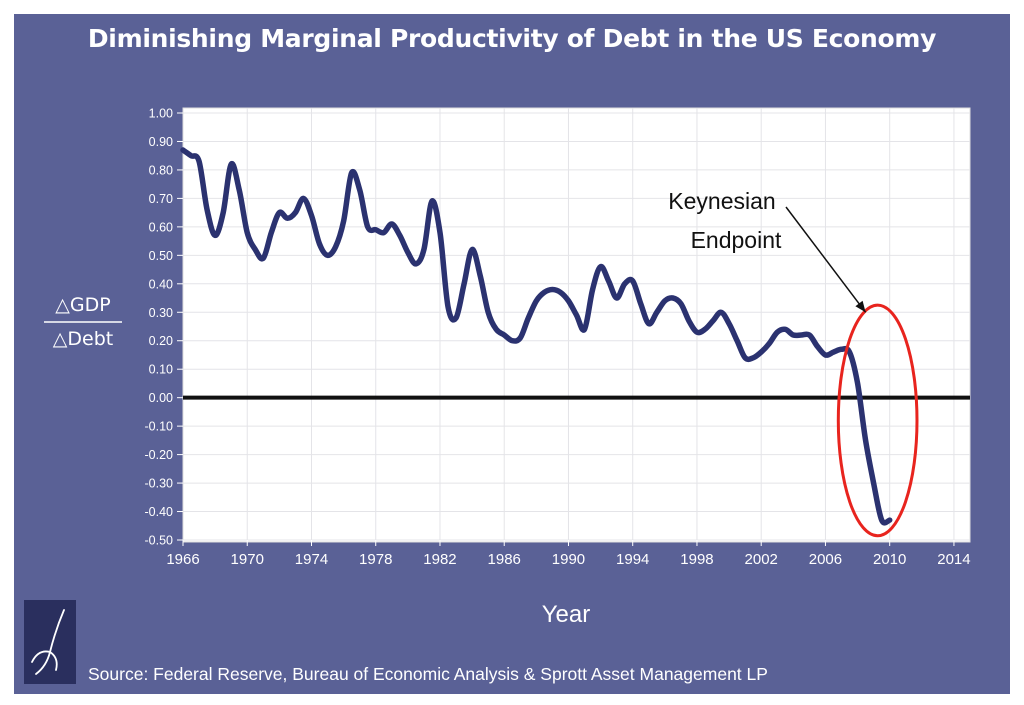 This screenshot has width=1024, height=705. Describe the element at coordinates (566, 614) in the screenshot. I see `x-axis-label: Year` at that location.